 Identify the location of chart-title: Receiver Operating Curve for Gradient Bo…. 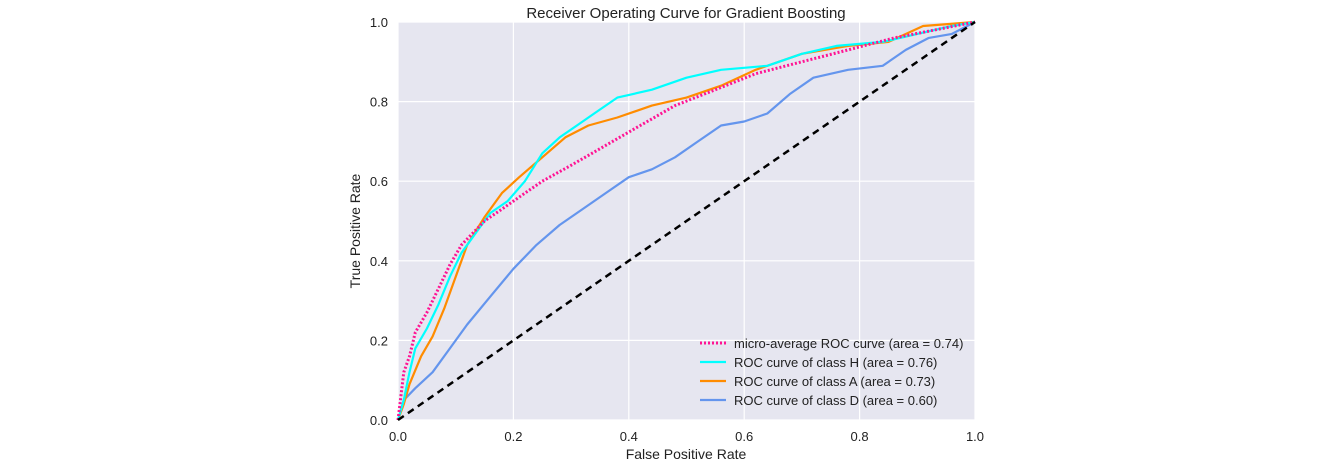
(685, 13).